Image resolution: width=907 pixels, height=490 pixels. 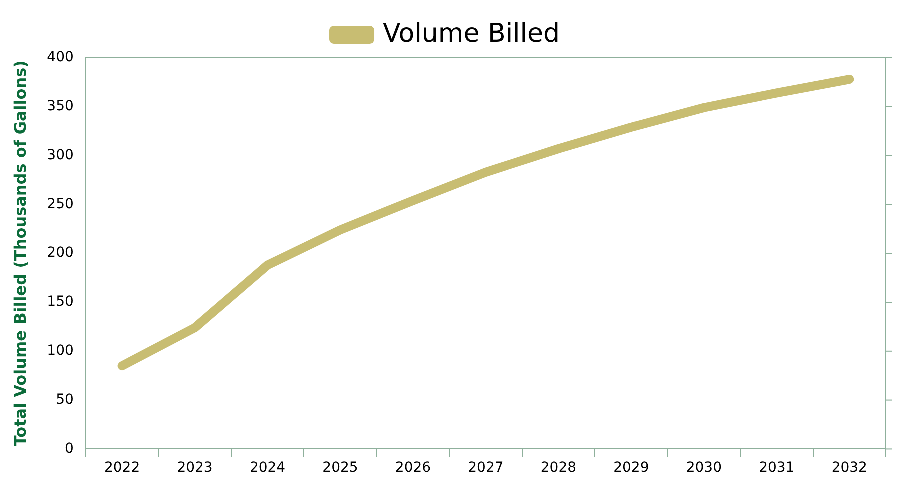 I want to click on y-axis-title: Total Volume Billed (Thousands of Gallons), so click(x=20, y=253).